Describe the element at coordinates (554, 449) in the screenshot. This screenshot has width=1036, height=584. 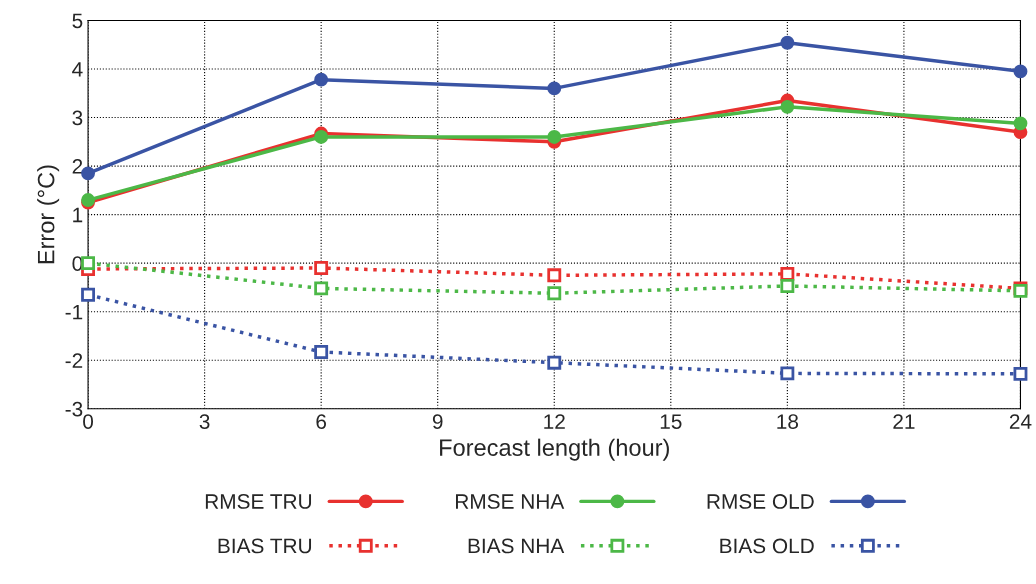
I see `x-axis-title: Forecast length (hour)` at that location.